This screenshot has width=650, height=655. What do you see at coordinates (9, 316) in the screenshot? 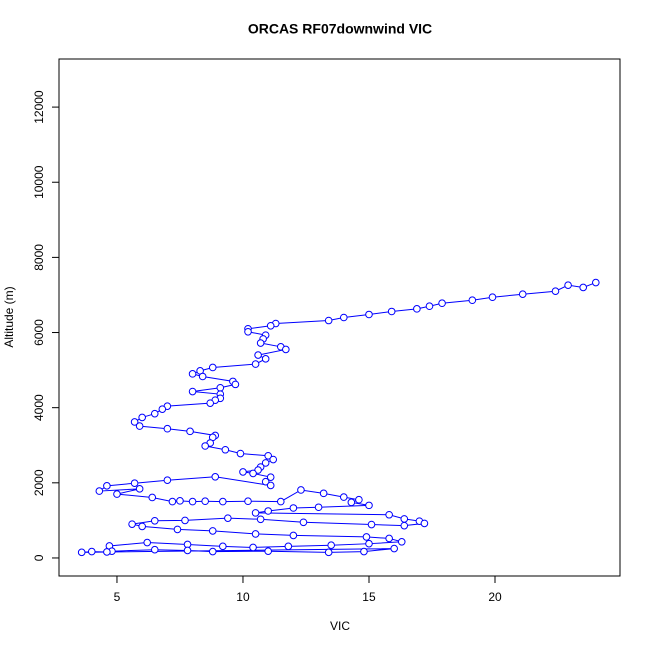
I see `y-axis-label: Altitude (m)` at bounding box center [9, 316].